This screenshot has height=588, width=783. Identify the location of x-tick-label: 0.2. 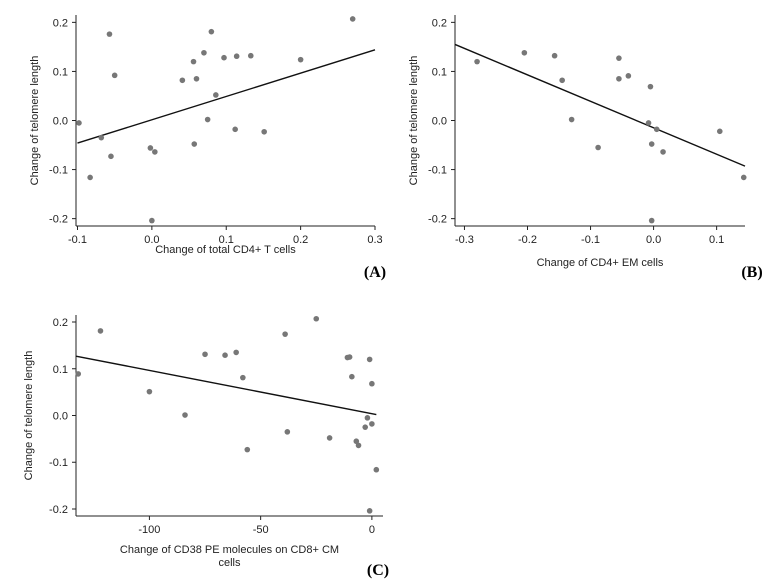
(300, 240).